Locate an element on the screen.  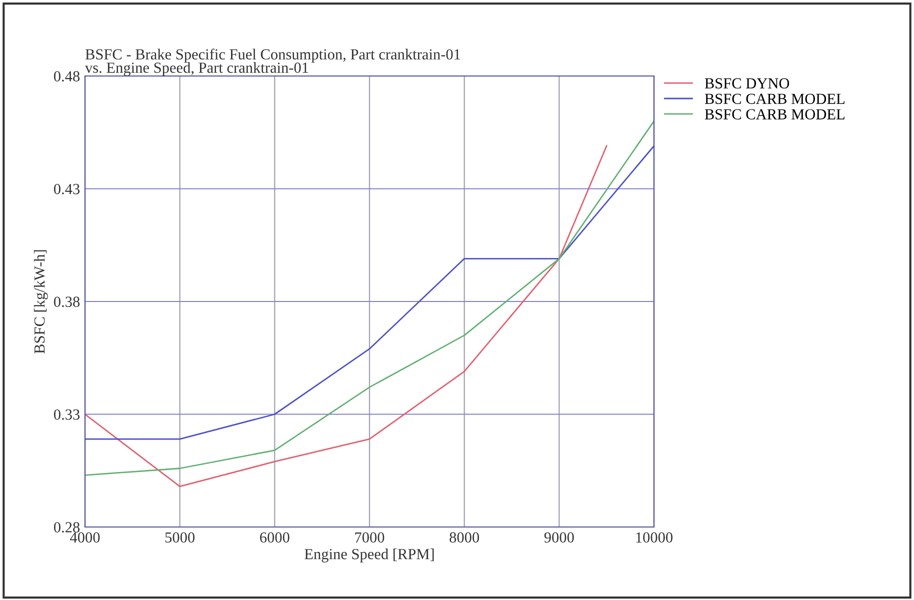
x-axis-title: Engine Speed [RPM] is located at coordinates (369, 555).